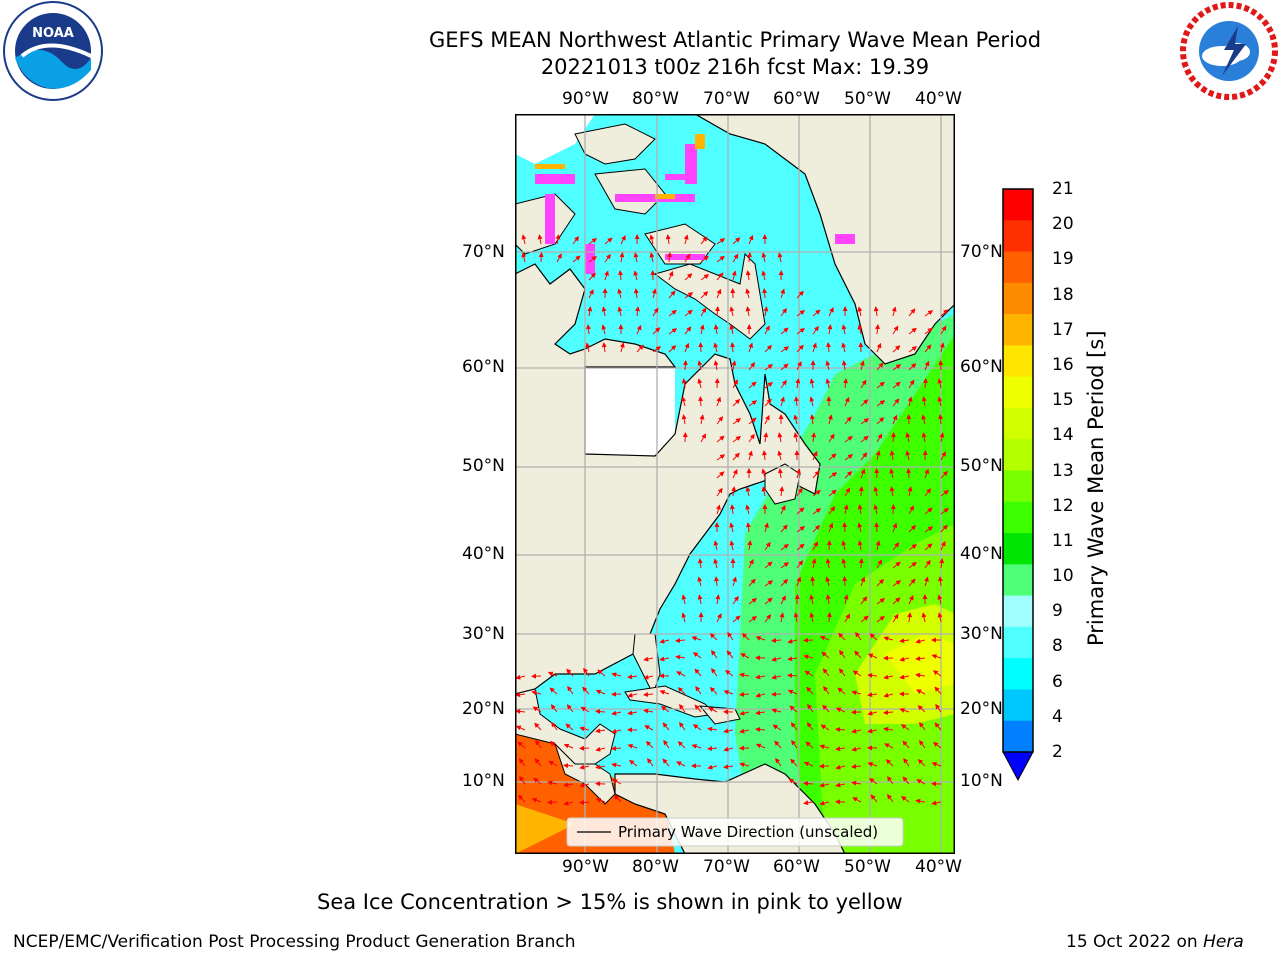 The width and height of the screenshot is (1280, 960). What do you see at coordinates (824, 239) in the screenshot?
I see `greenland-land` at bounding box center [824, 239].